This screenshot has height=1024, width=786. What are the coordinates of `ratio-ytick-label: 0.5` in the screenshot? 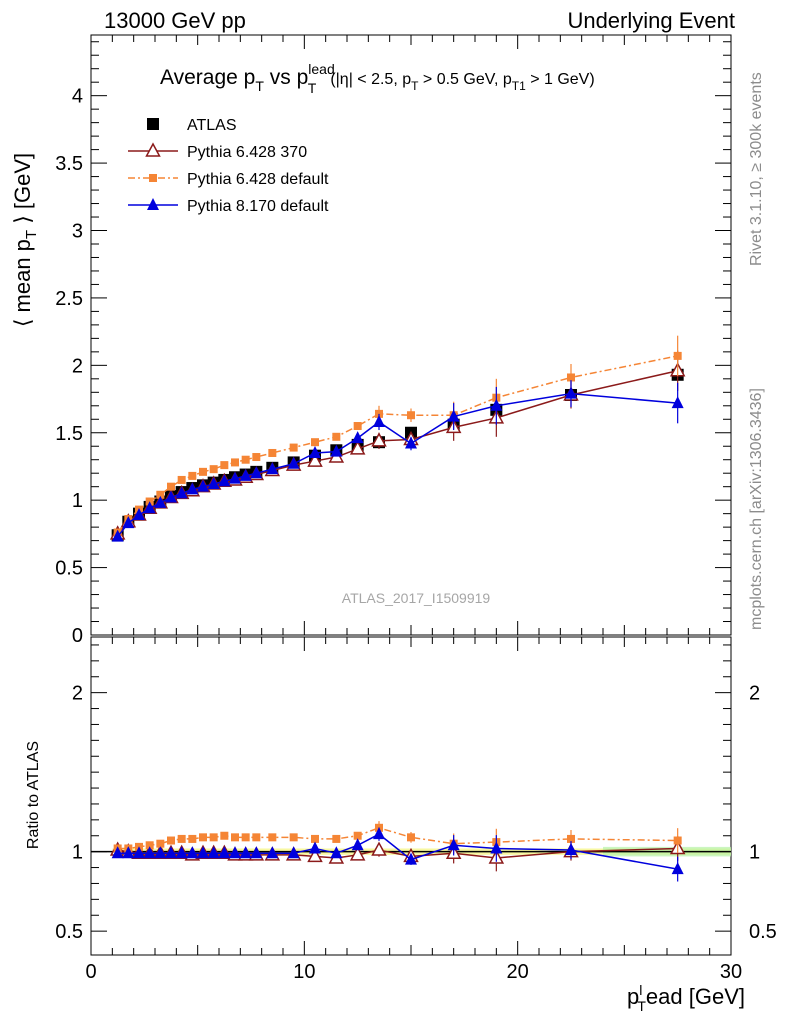 It's located at (69, 932).